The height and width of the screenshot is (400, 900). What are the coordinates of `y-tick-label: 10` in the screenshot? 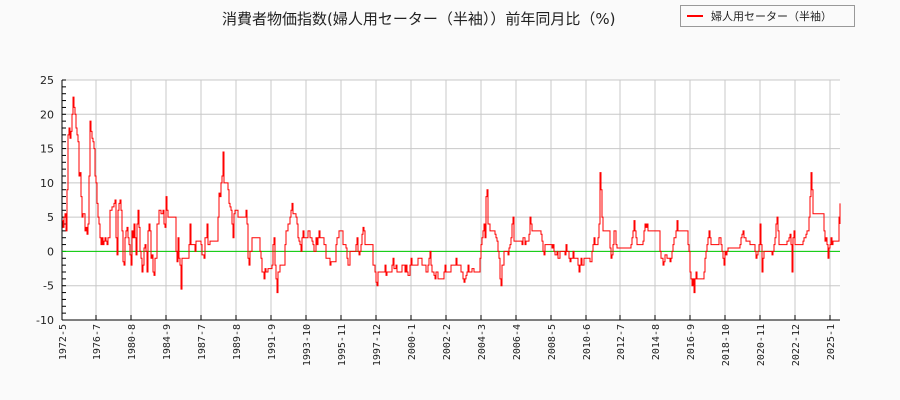 It's located at (47, 183).